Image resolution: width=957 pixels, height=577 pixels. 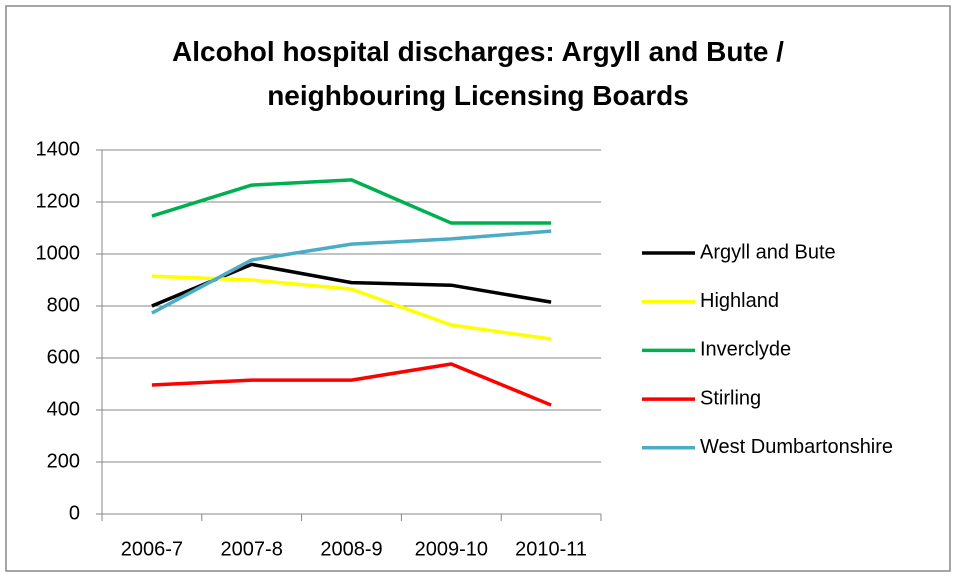 I want to click on x-tick-label: 2008-9, so click(x=351, y=549).